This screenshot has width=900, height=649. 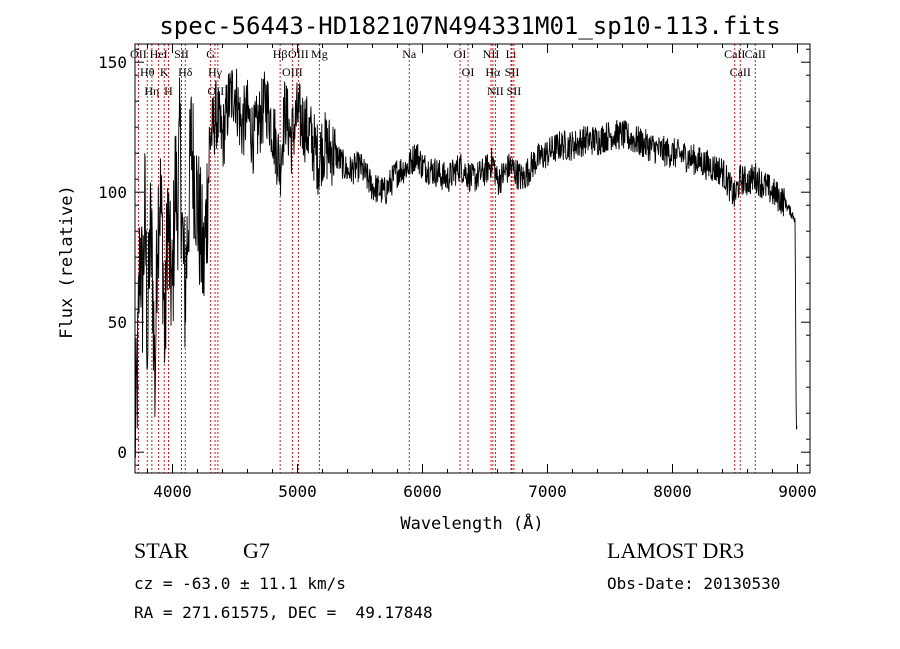 I want to click on coordinates-text: RA = 271.61575, DEC = 49.17848, so click(x=283, y=612).